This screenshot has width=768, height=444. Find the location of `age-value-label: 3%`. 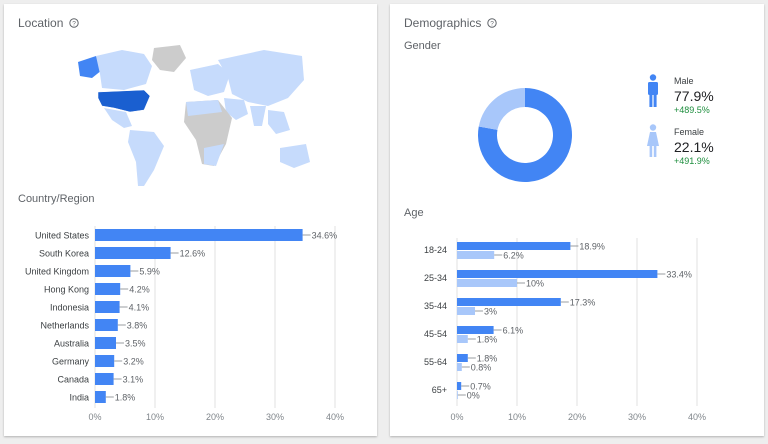

age-value-label: 3% is located at coordinates (490, 312).